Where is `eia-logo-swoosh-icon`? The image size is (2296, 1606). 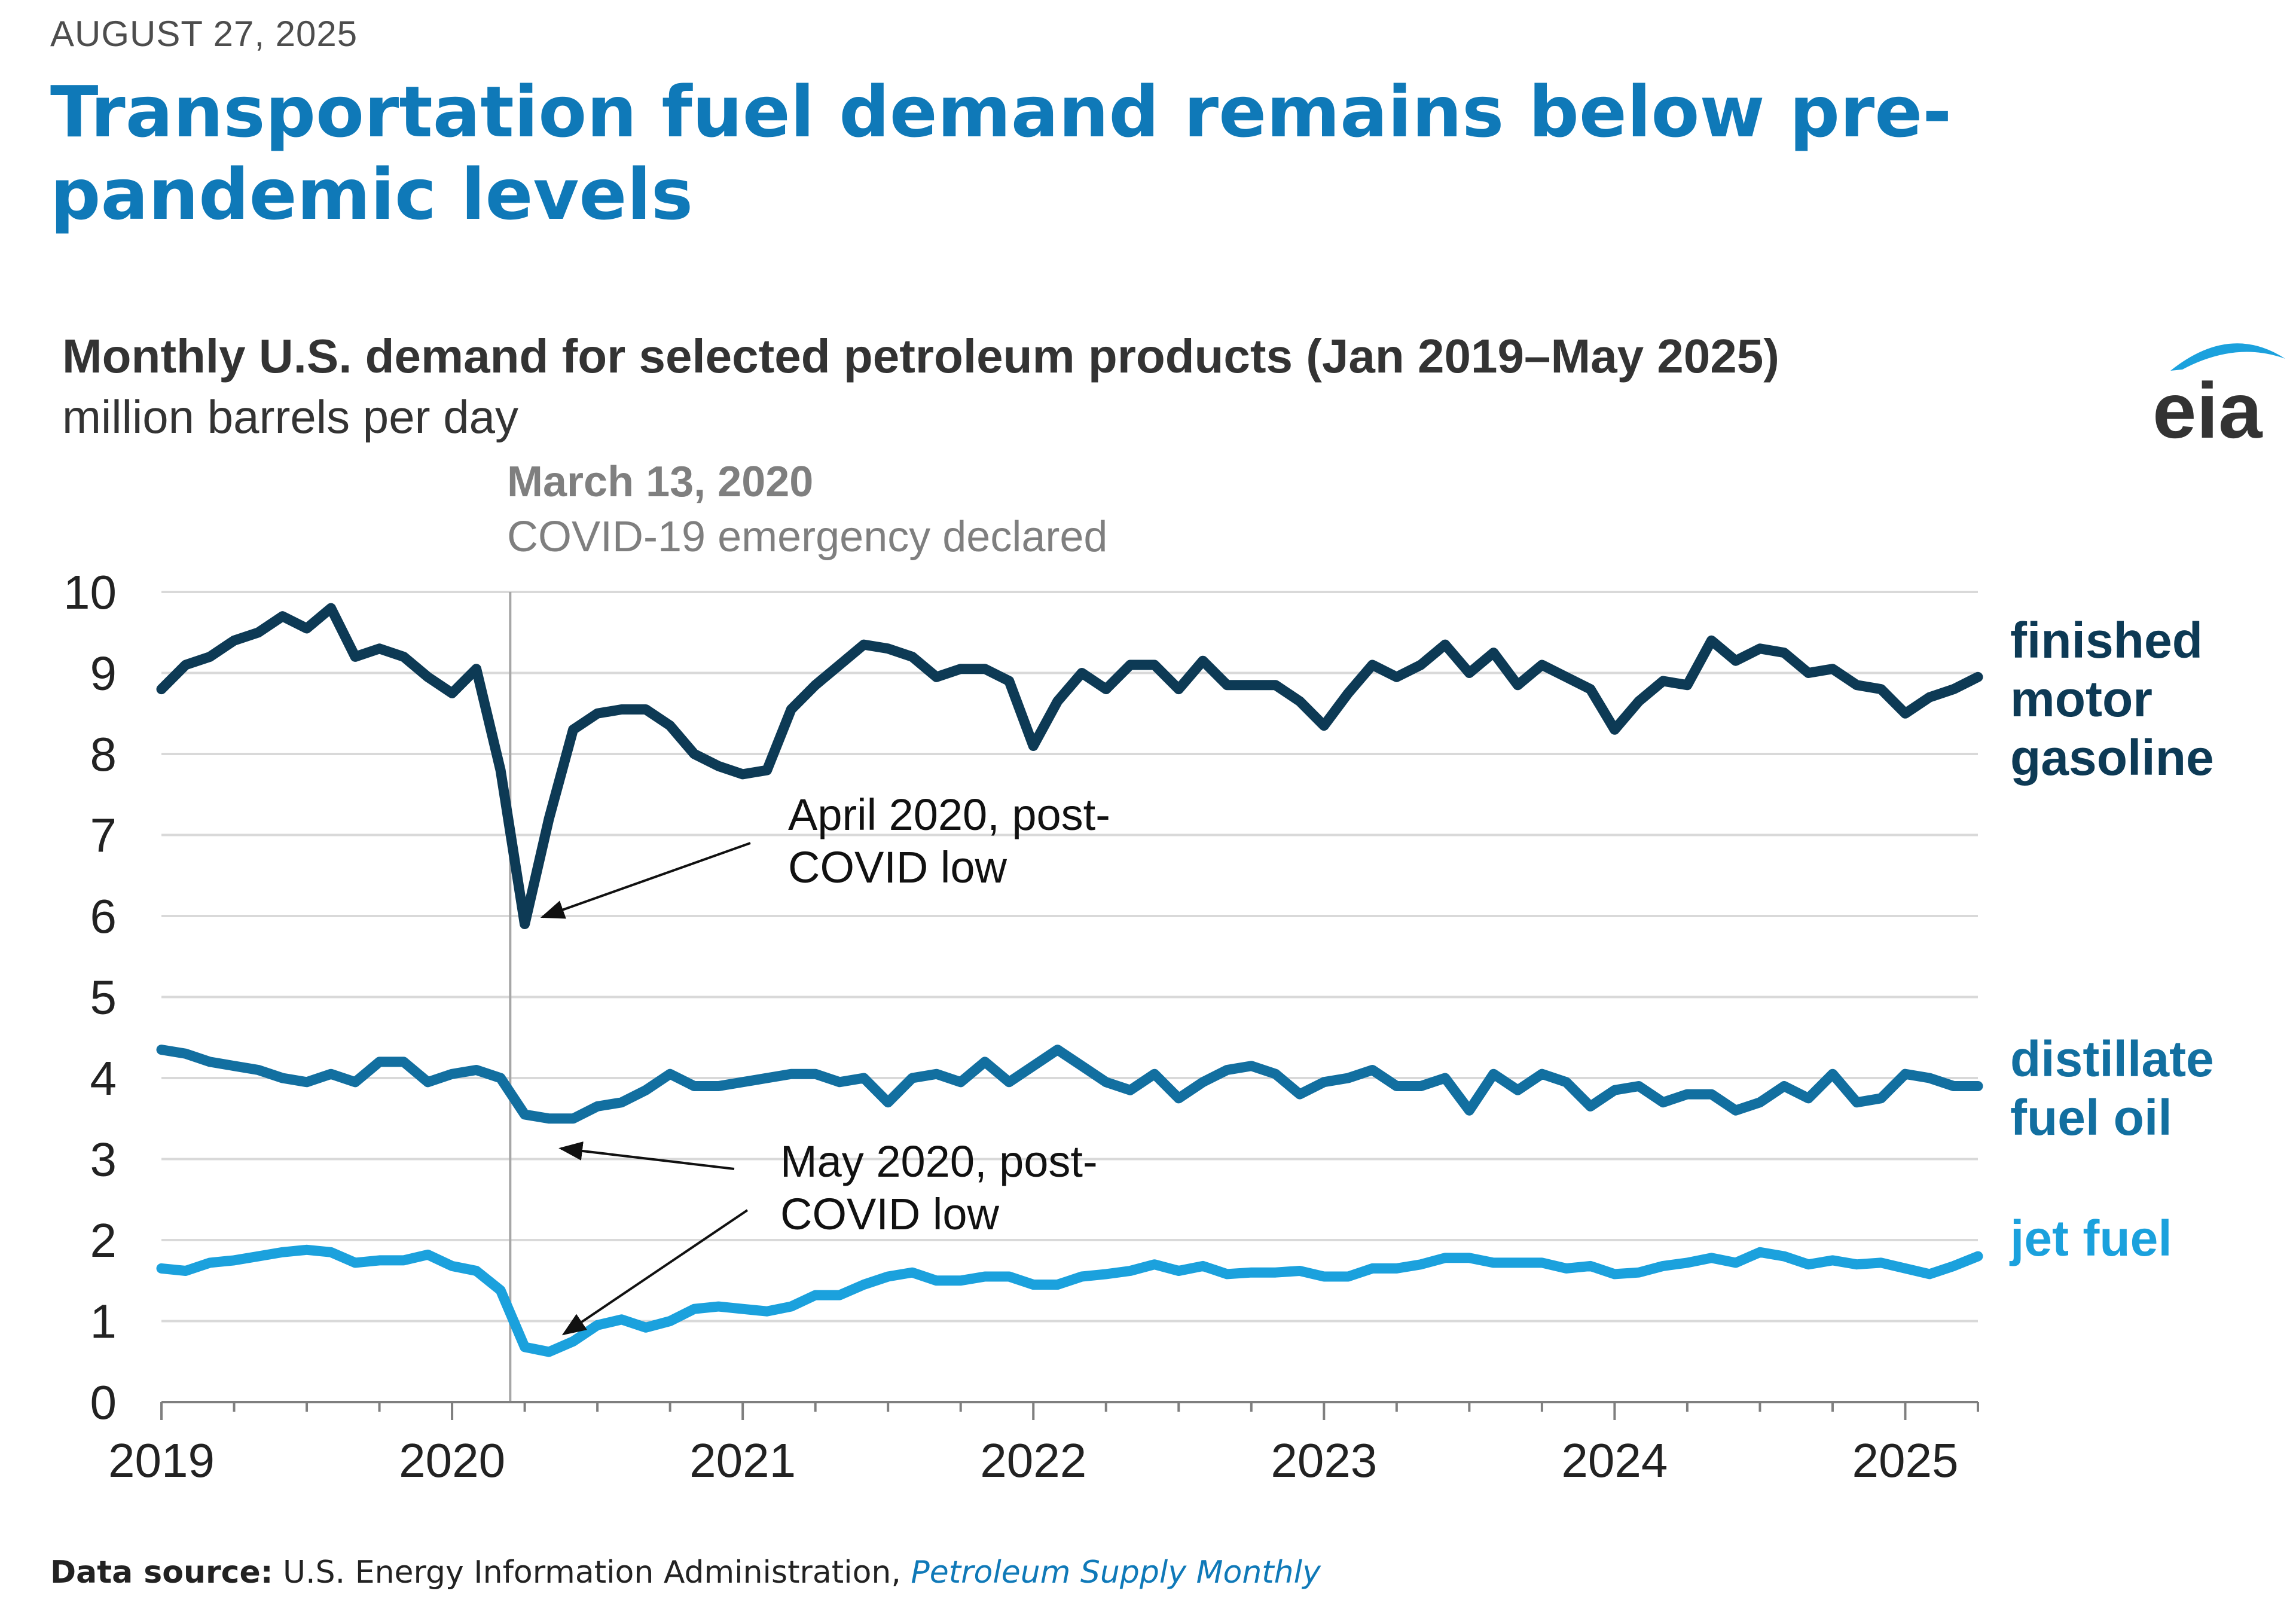
eia-logo-swoosh-icon is located at coordinates (2227, 357).